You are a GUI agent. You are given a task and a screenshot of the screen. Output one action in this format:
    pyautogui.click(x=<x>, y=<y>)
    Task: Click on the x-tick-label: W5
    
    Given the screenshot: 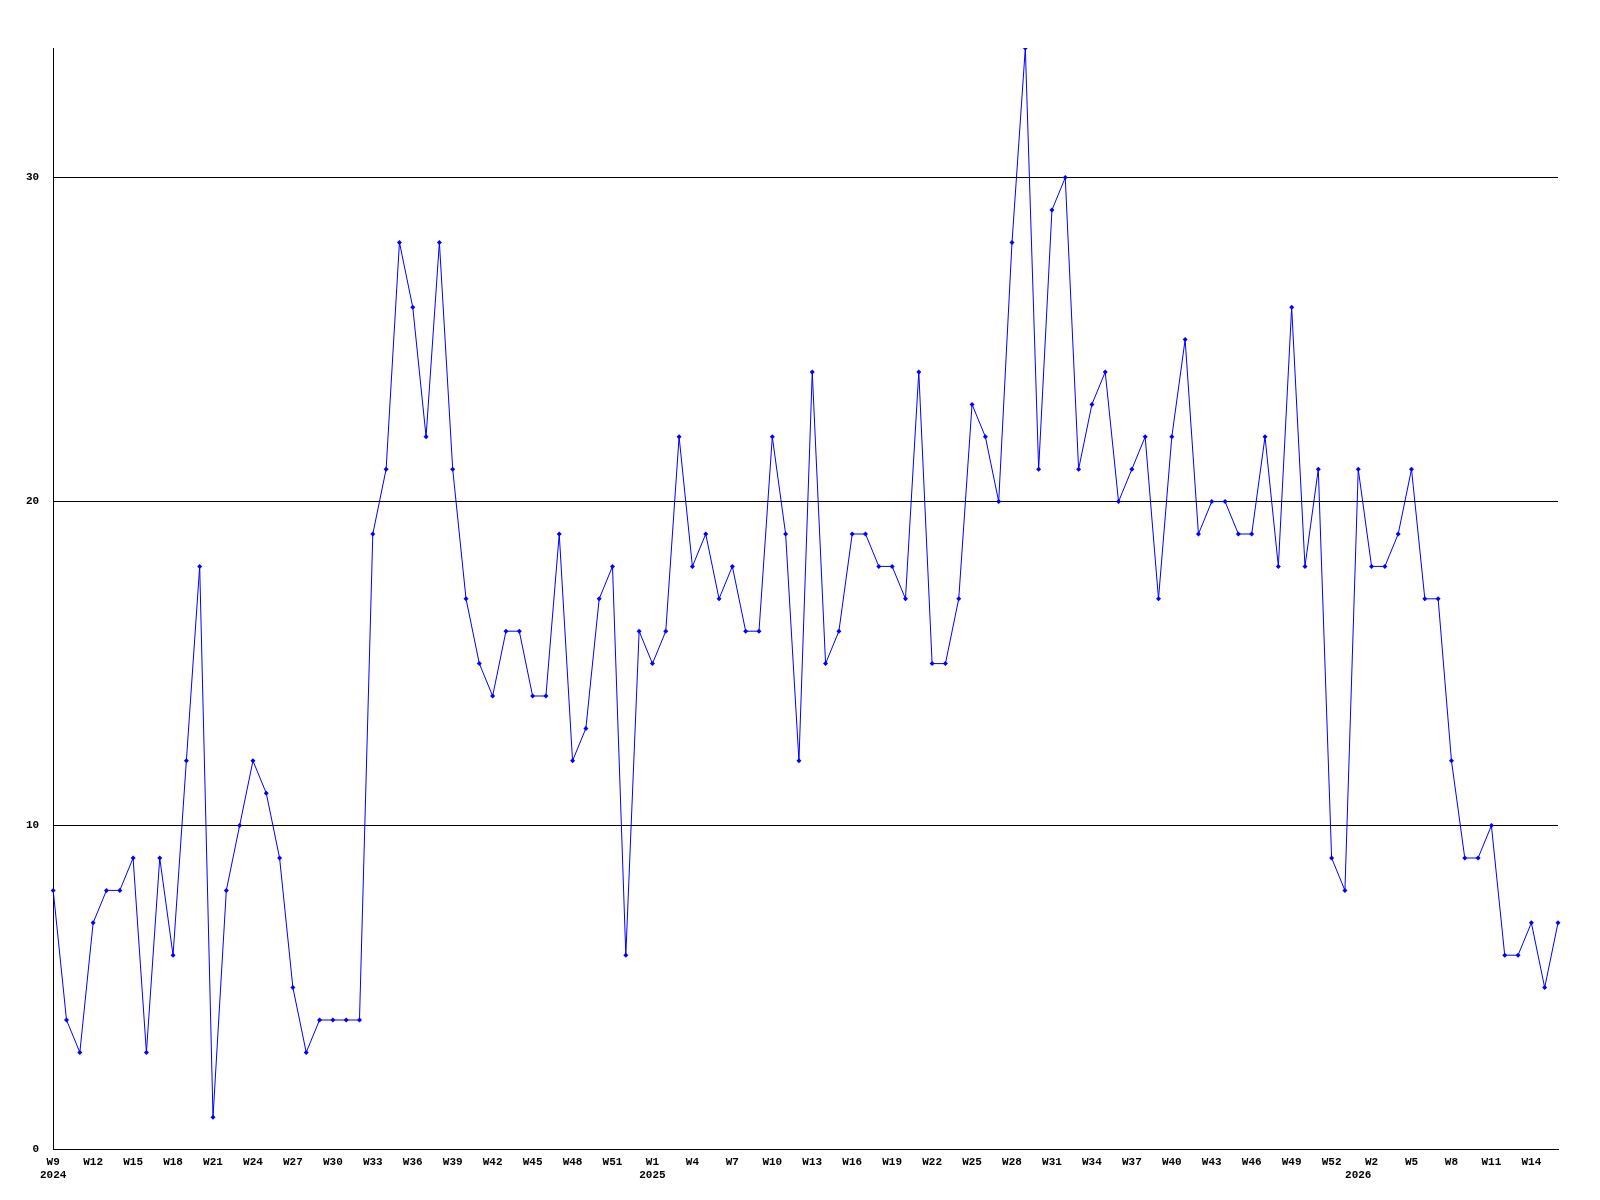 What is the action you would take?
    pyautogui.click(x=1411, y=1161)
    